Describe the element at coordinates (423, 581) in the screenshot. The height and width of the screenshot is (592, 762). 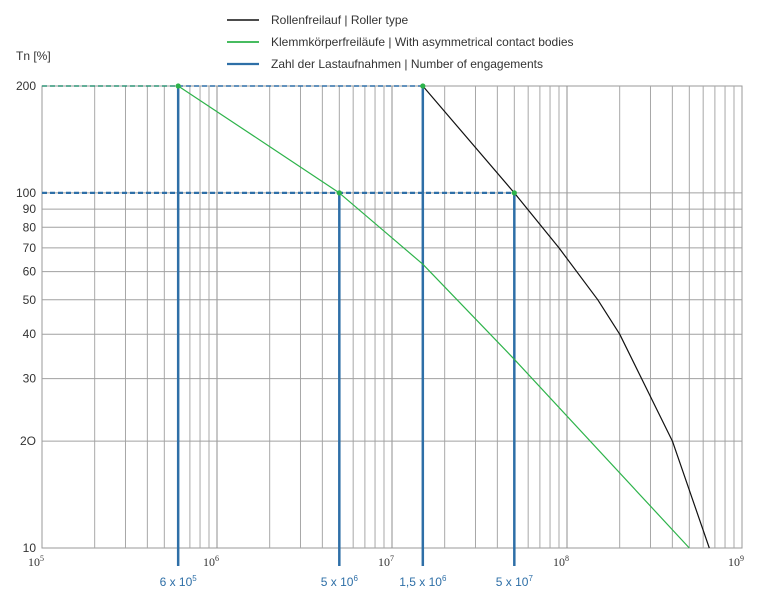
I see `engagement-label: 1,5 x 10⁶` at that location.